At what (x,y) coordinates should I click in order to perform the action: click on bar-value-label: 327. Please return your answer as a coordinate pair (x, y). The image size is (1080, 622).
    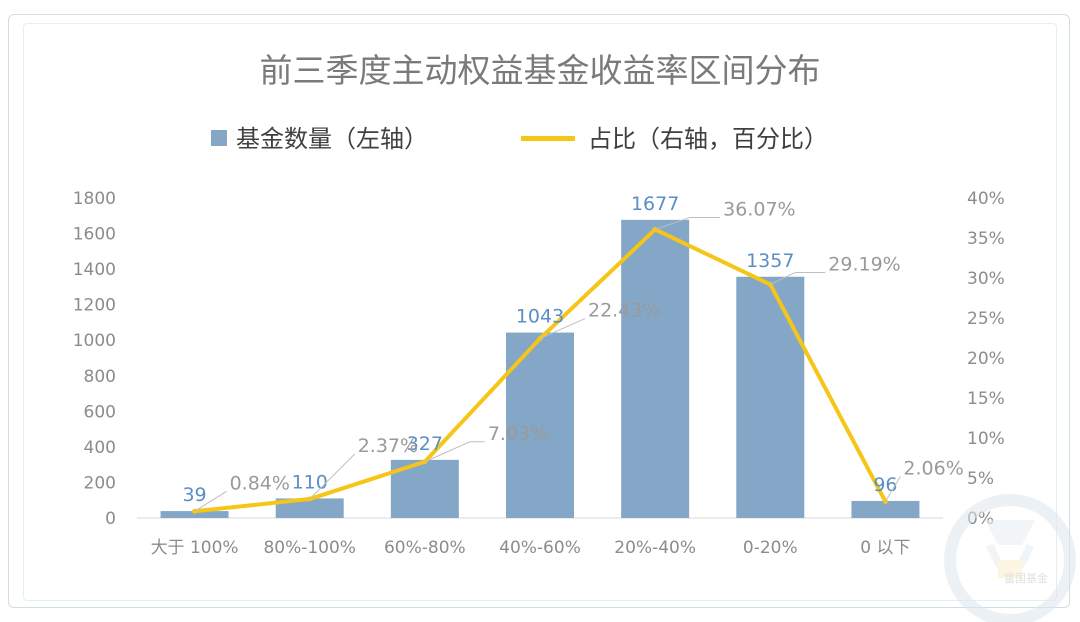
    Looking at the image, I should click on (425, 444).